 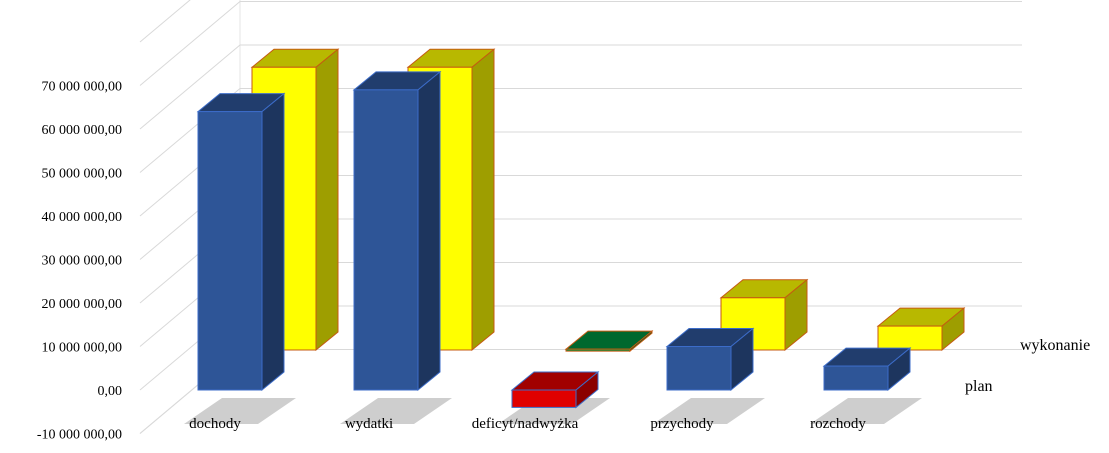 I want to click on y-tick-label: 20 000 000,00, so click(x=82, y=304).